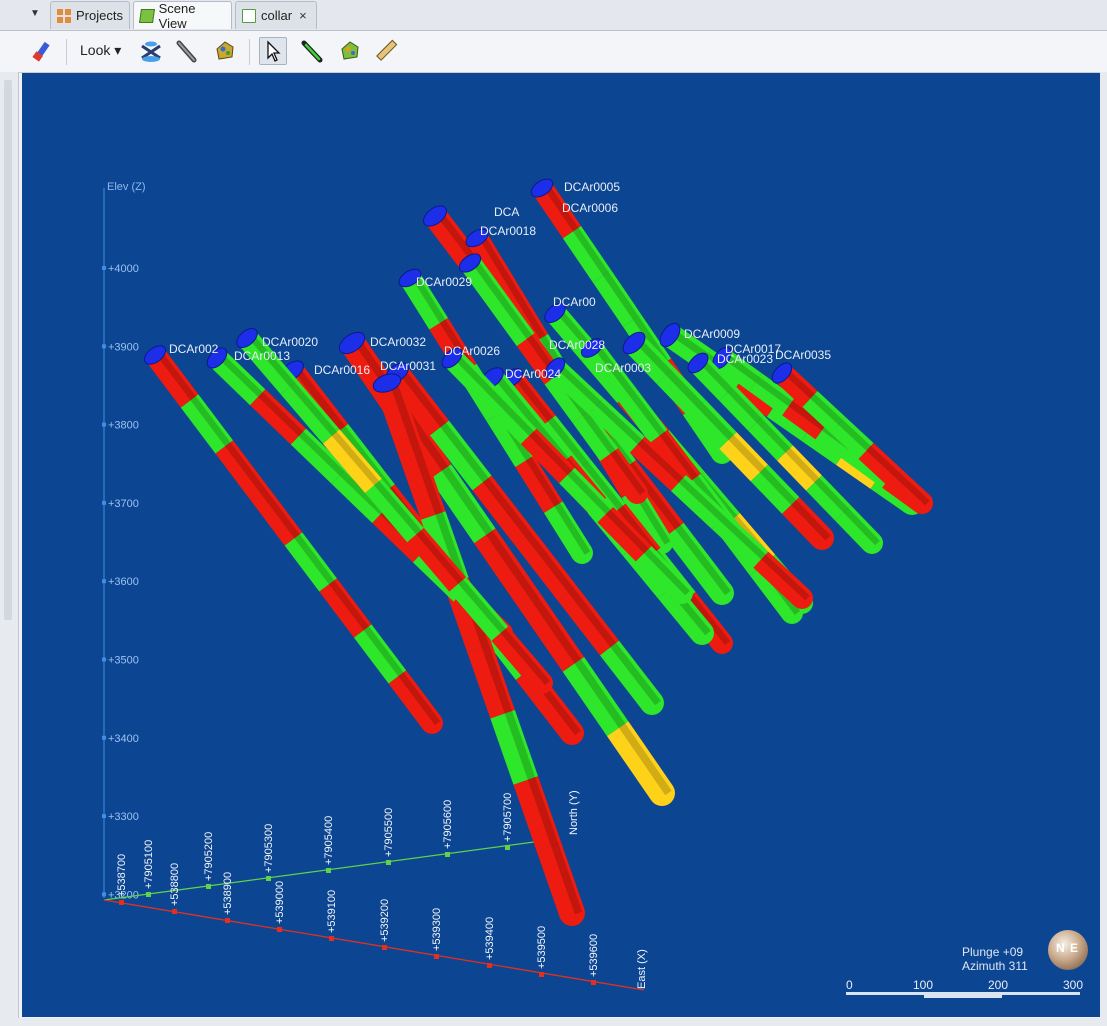 This screenshot has width=1107, height=1026. What do you see at coordinates (350, 51) in the screenshot?
I see `surface-tool-button` at bounding box center [350, 51].